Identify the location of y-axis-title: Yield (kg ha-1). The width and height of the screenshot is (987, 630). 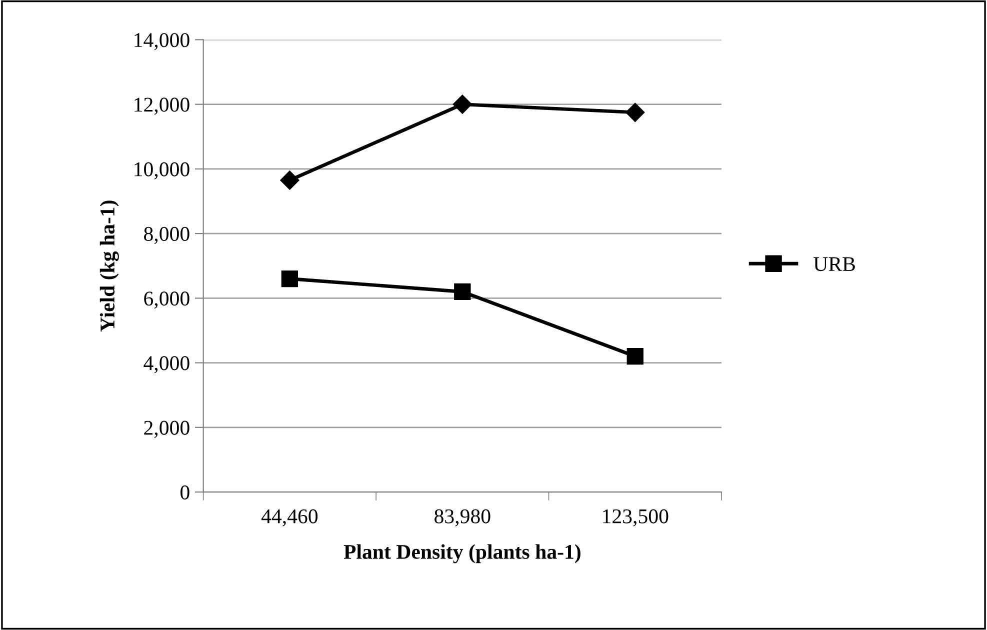
(109, 266).